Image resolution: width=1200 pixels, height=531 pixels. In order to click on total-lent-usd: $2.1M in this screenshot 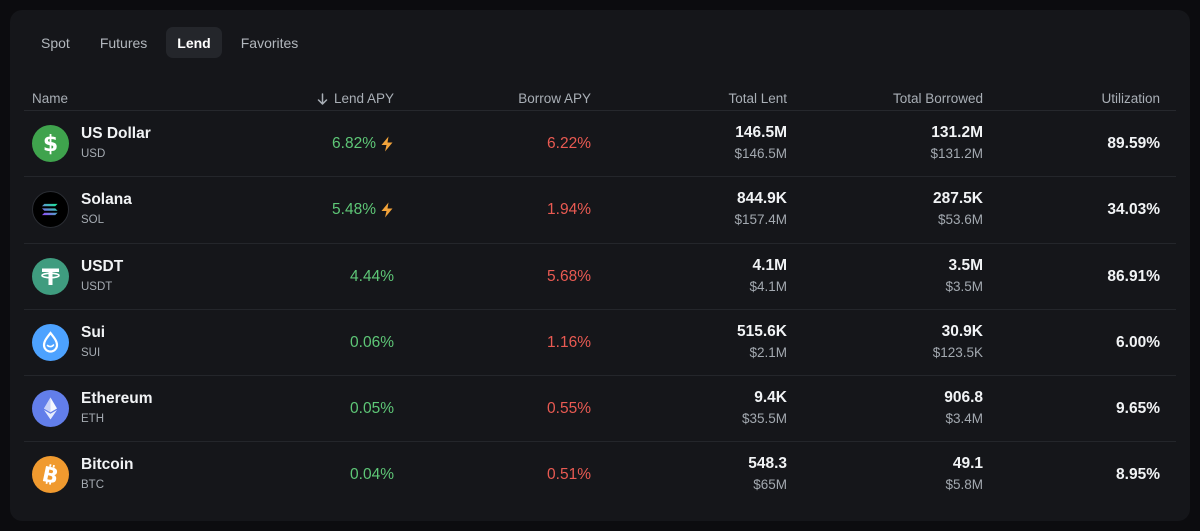, I will do `click(768, 352)`.